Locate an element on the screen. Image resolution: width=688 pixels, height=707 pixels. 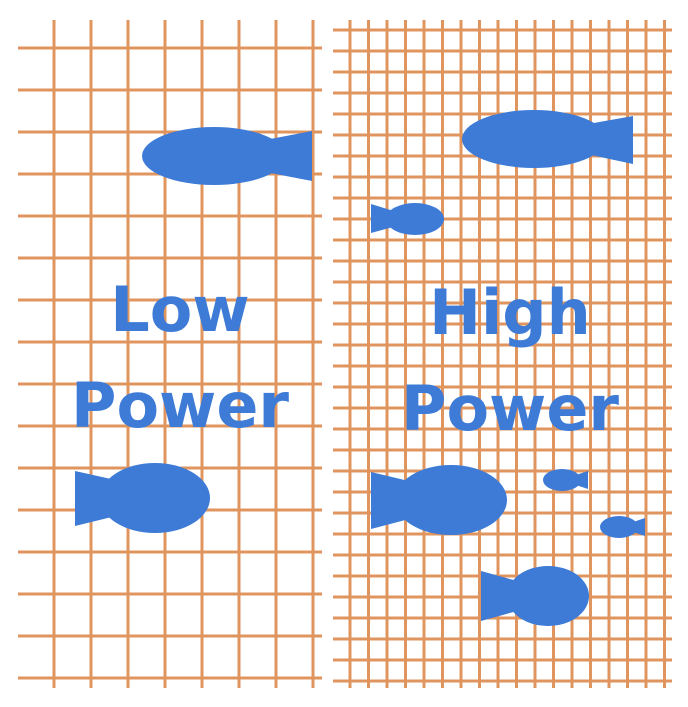
low-power-label-line1: Low is located at coordinates (180, 309).